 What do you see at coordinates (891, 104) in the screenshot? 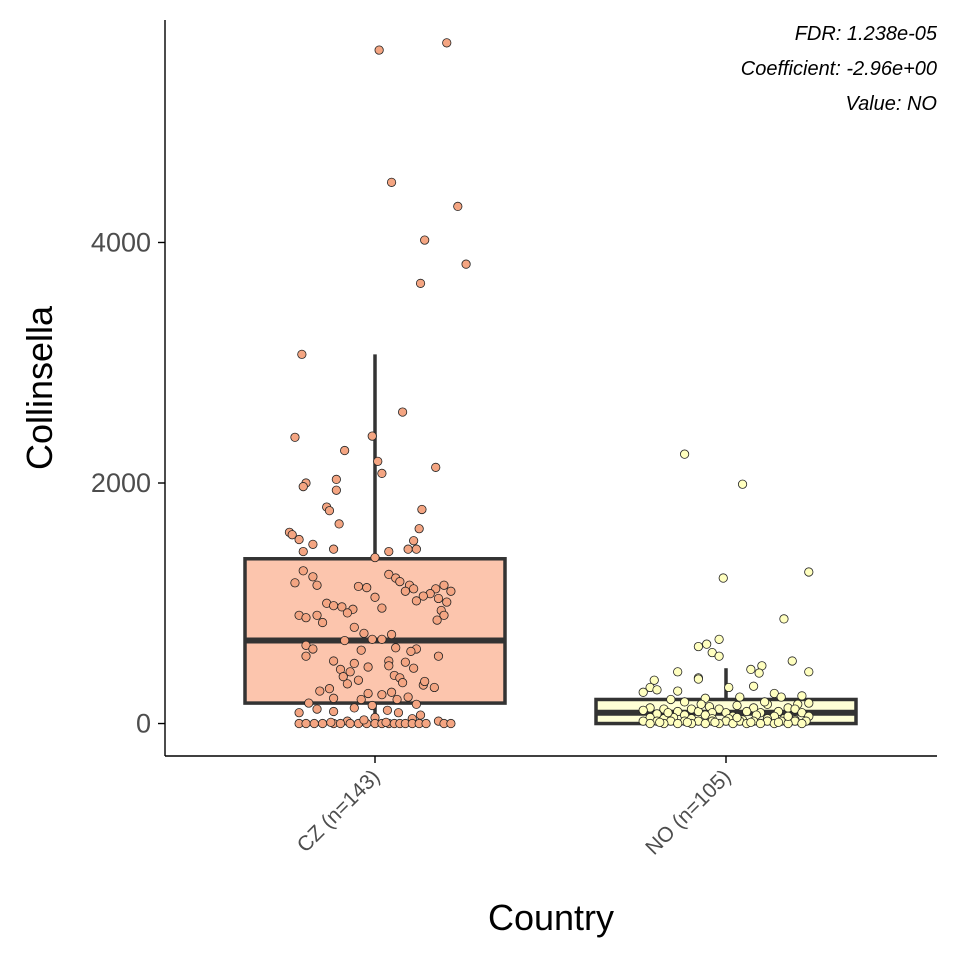
I see `annotation-text: Value: NO` at bounding box center [891, 104].